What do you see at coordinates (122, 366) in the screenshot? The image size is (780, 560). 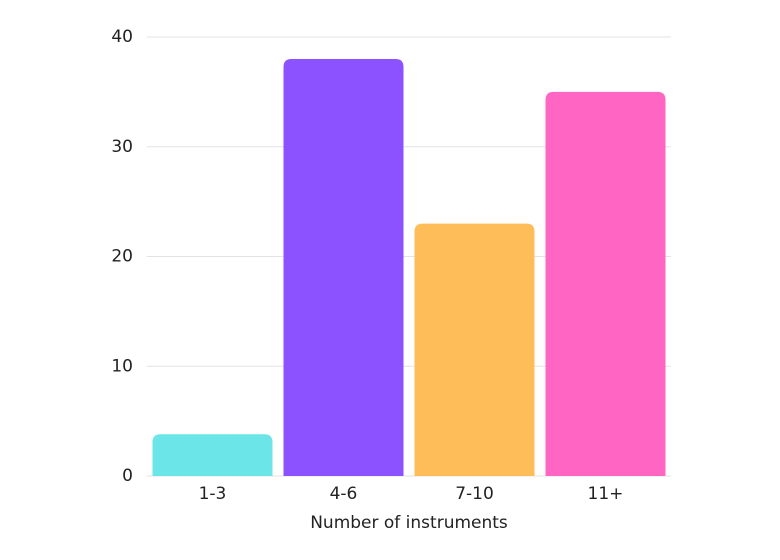 I see `y-tick-label: 10` at bounding box center [122, 366].